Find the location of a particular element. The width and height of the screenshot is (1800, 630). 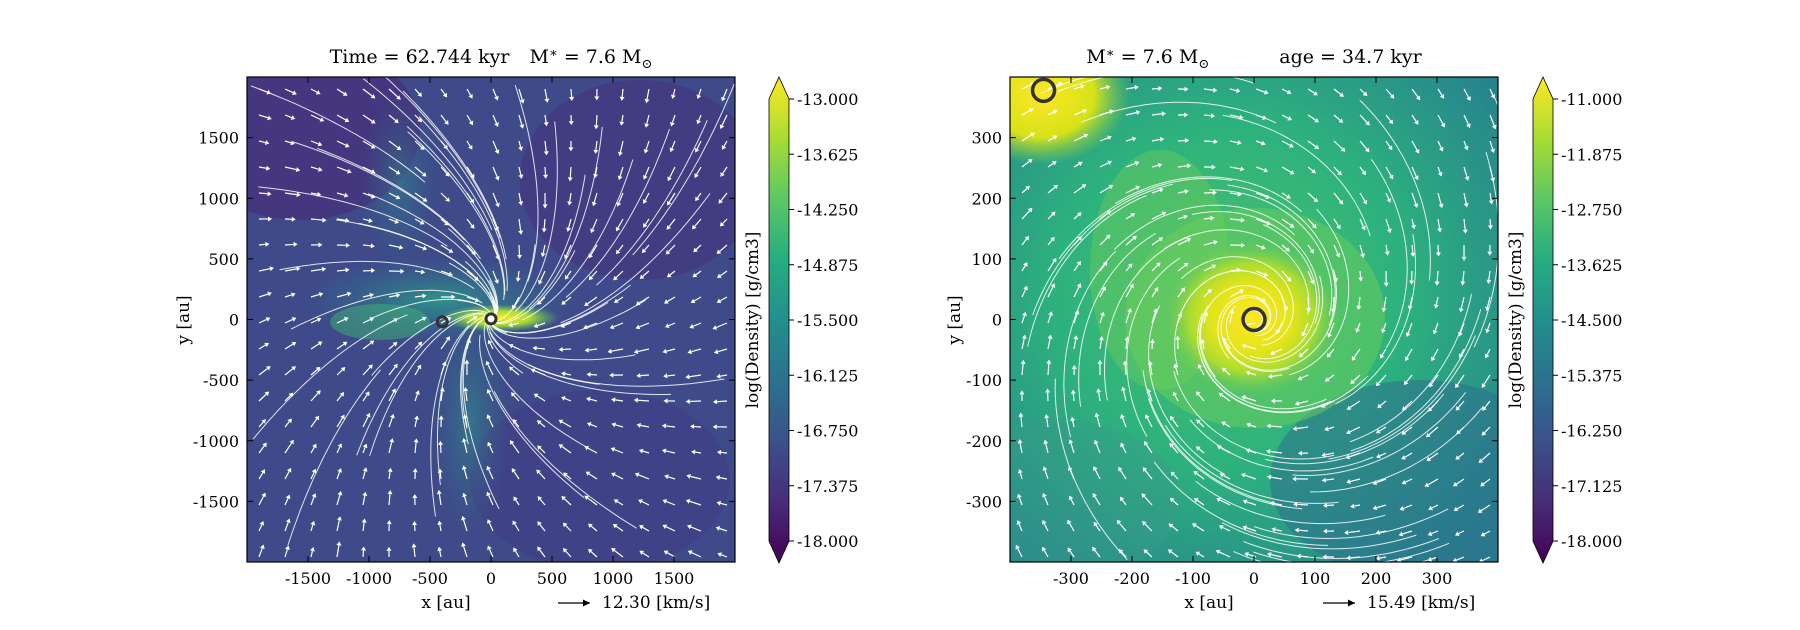

colorbar-tick-label: -17.375 is located at coordinates (827, 486).